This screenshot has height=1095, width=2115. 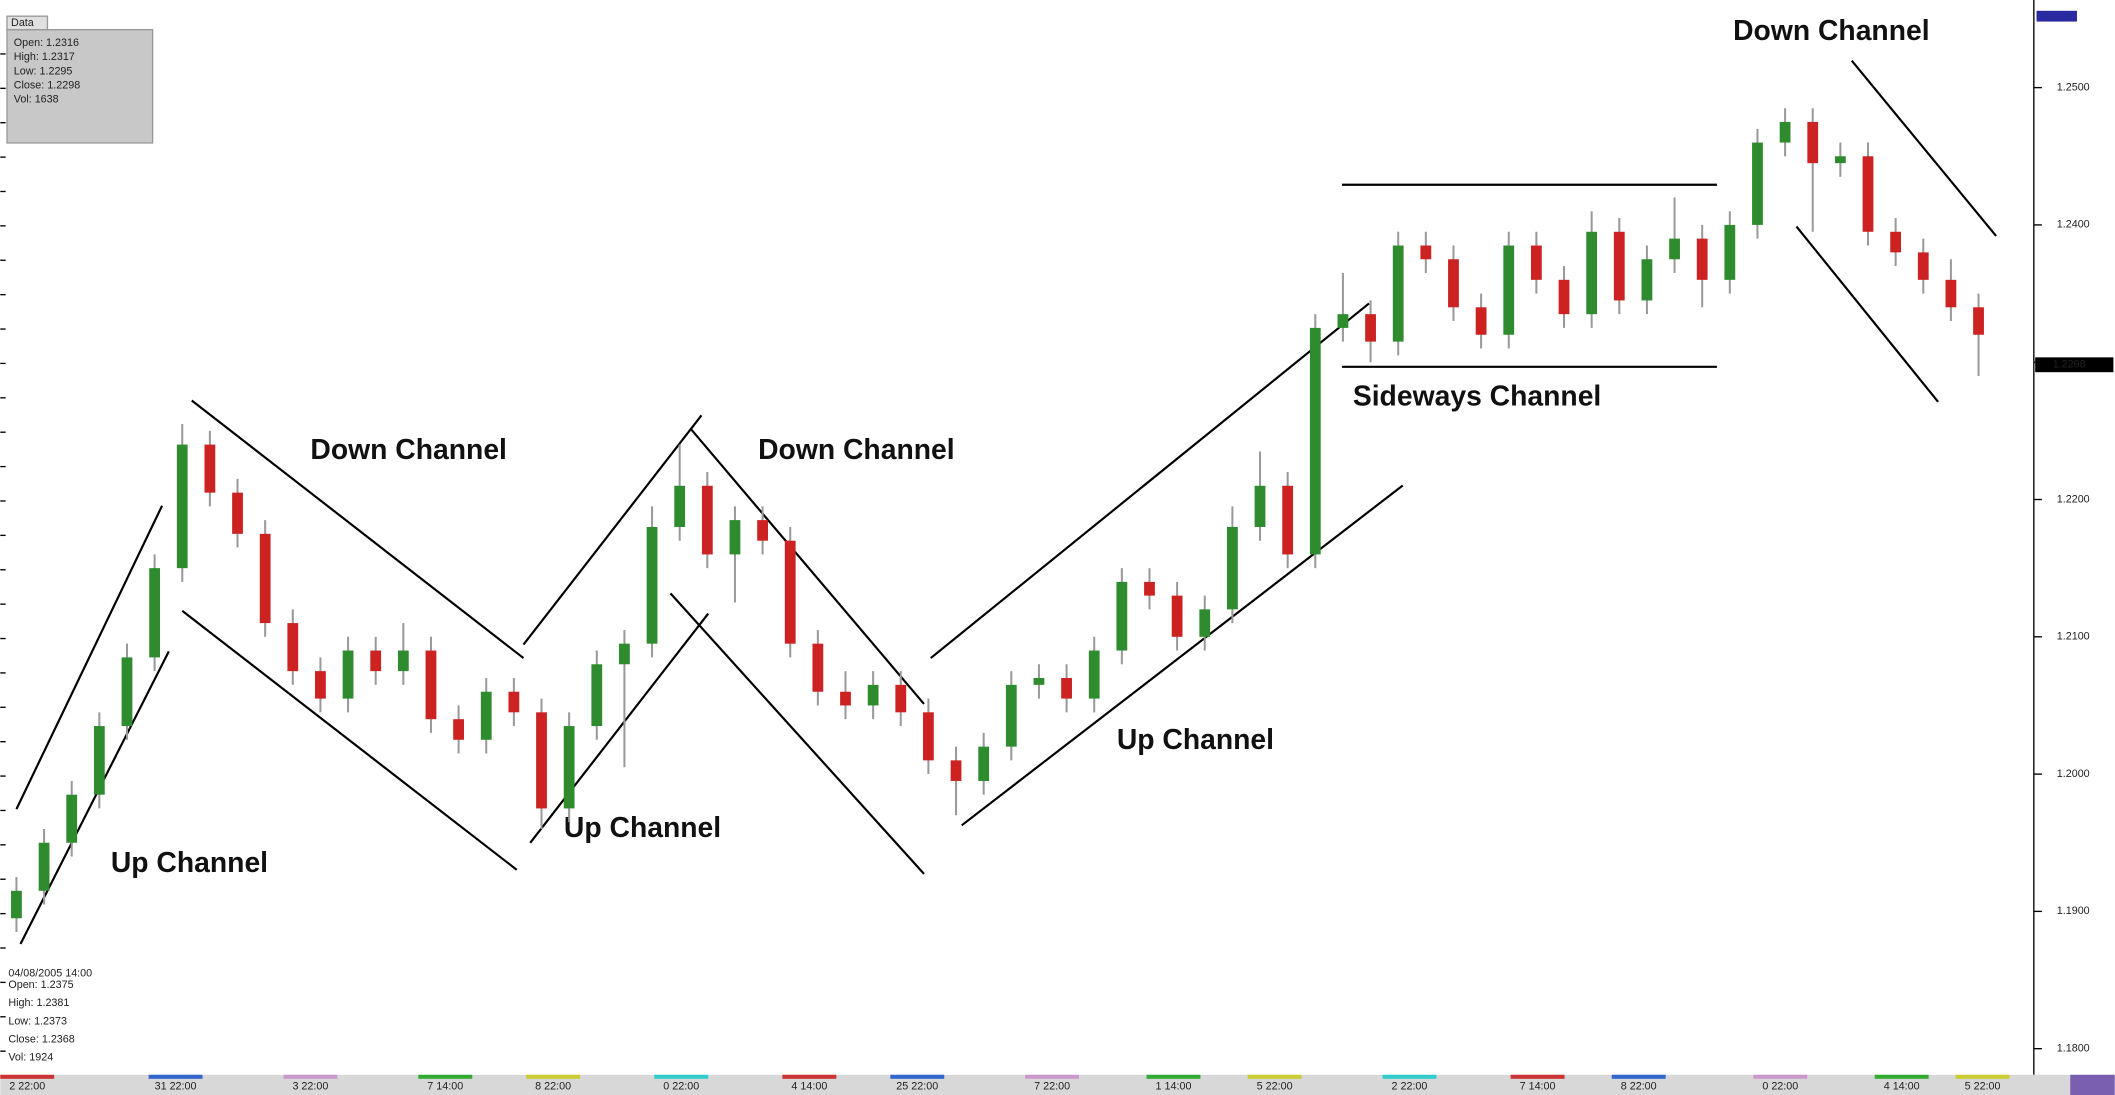 What do you see at coordinates (2069, 365) in the screenshot?
I see `last-price-label: 1.2298` at bounding box center [2069, 365].